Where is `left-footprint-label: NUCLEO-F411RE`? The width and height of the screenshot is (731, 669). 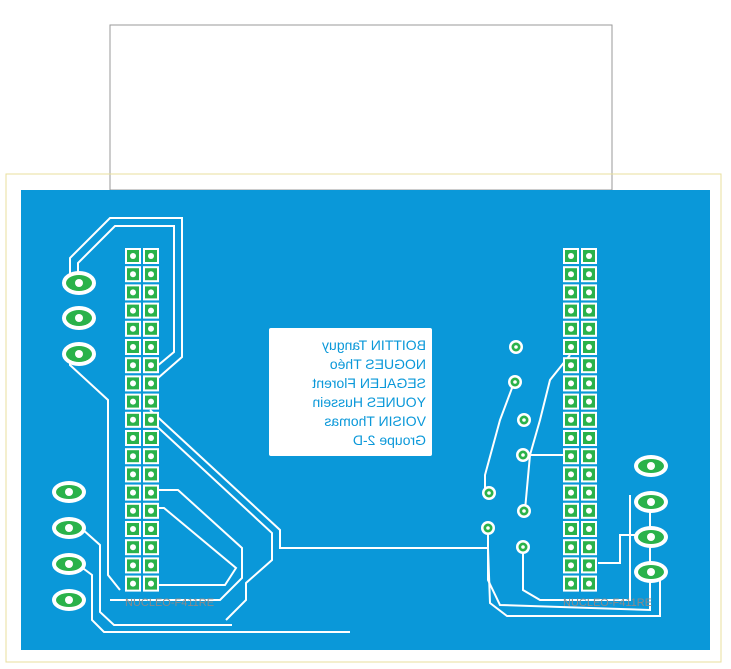
left-footprint-label: NUCLEO-F411RE is located at coordinates (169, 603).